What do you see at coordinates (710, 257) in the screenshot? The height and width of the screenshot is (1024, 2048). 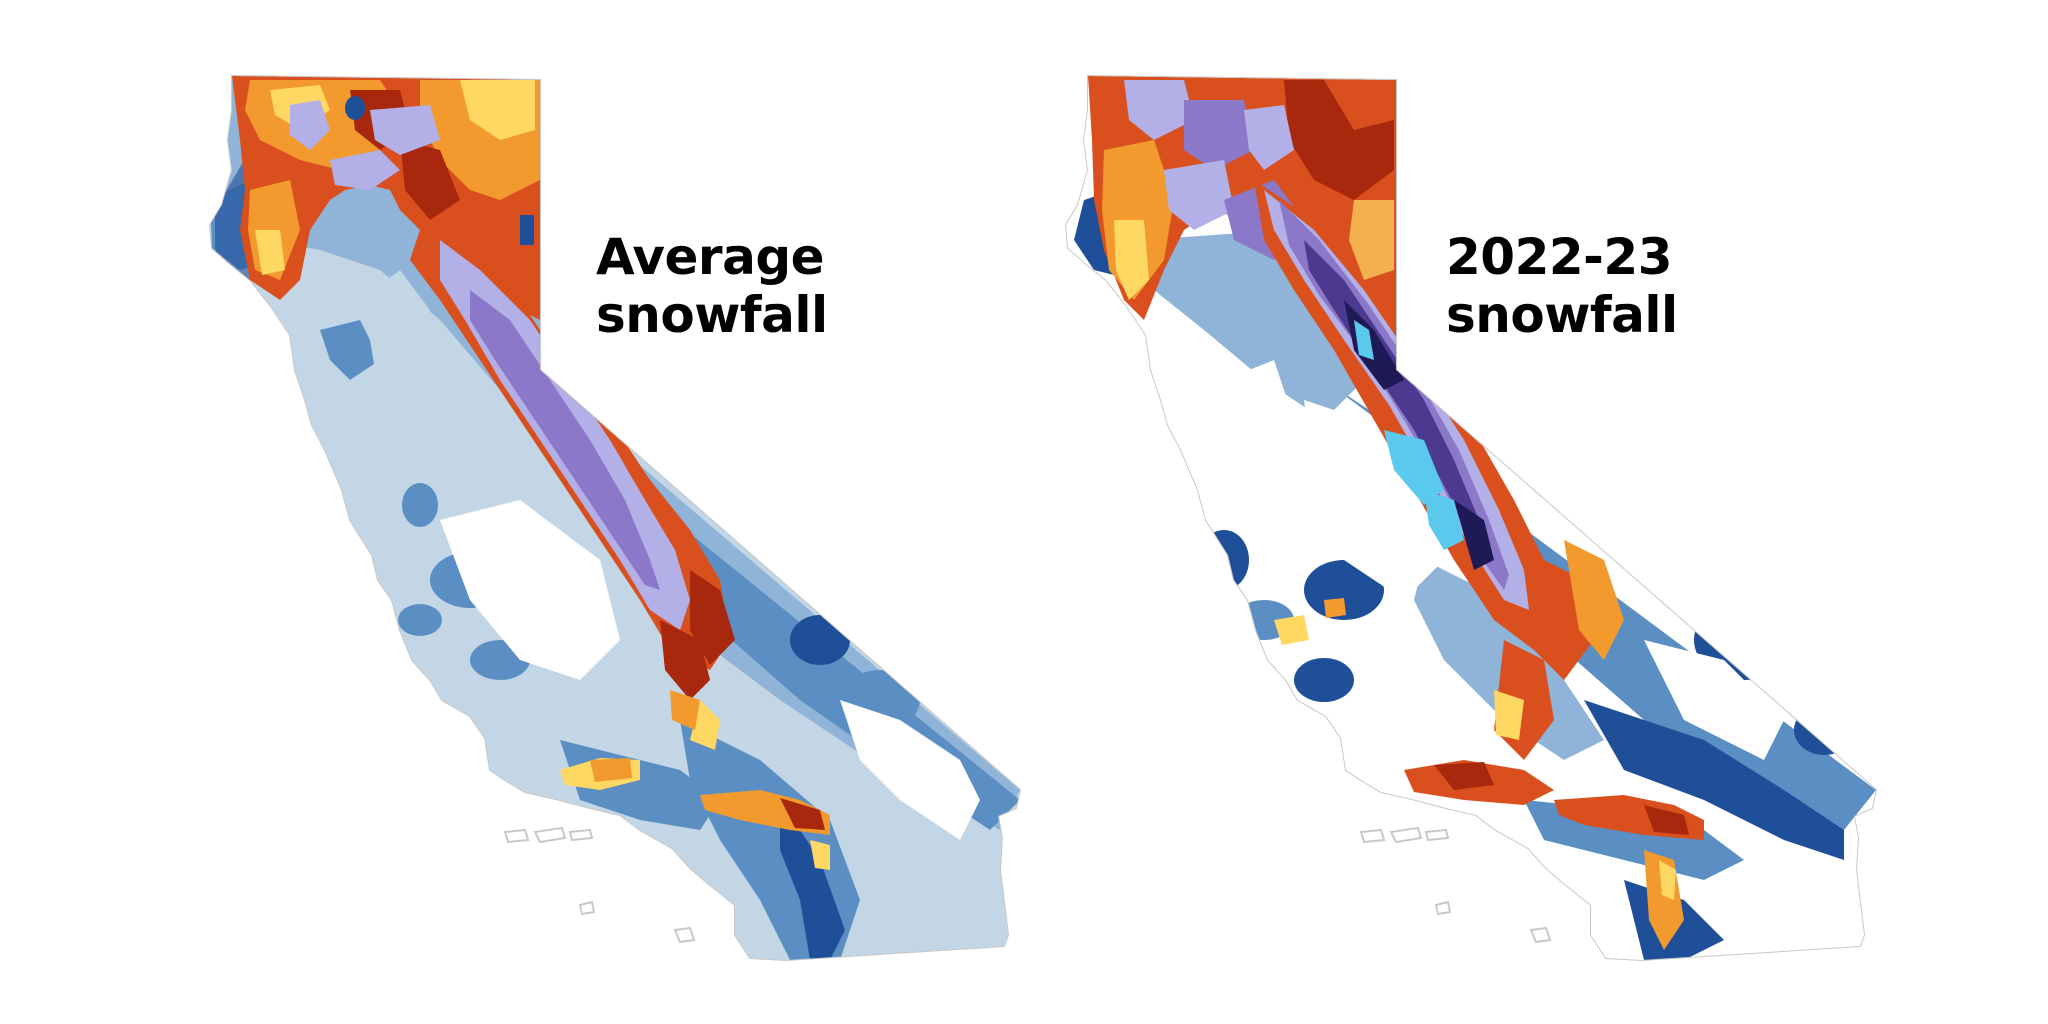 I see `title-line-1: Average` at bounding box center [710, 257].